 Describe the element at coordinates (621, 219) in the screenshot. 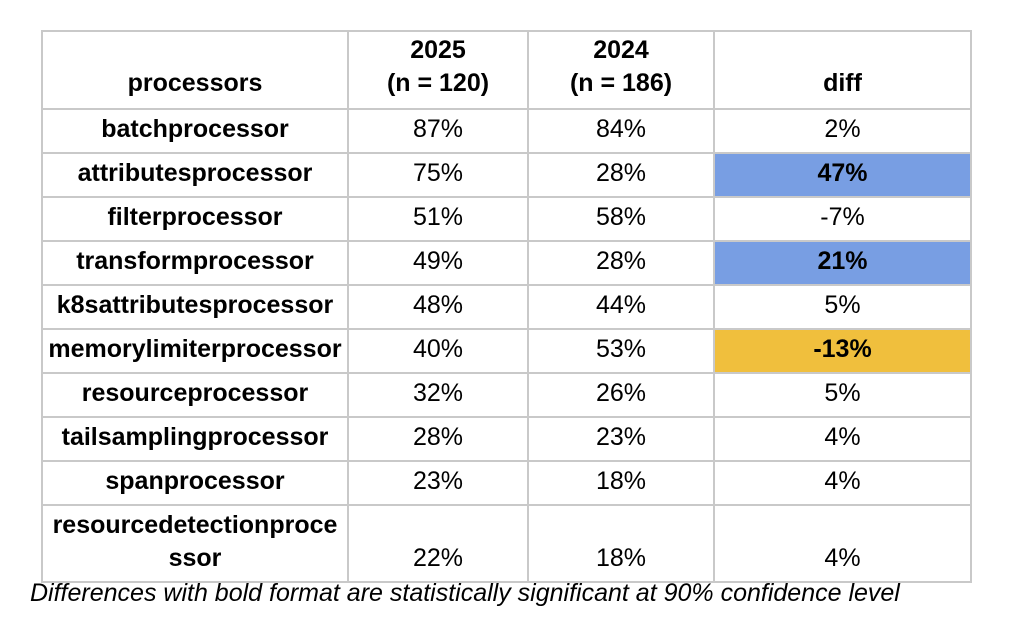

I see `value-2024: 58%` at that location.